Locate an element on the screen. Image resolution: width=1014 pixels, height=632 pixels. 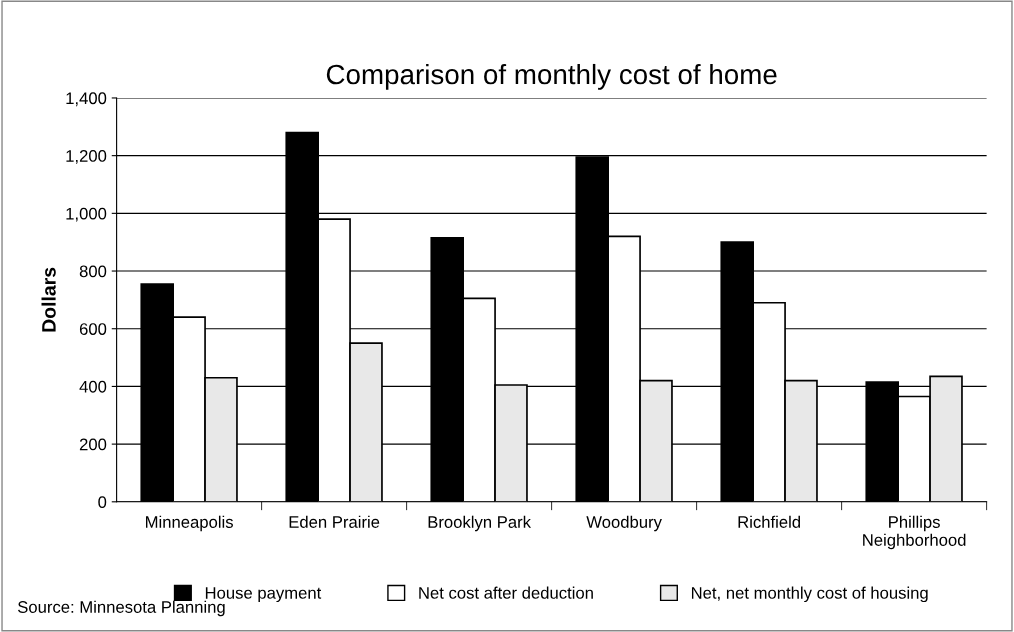
chart-title: Comparison of monthly cost of home is located at coordinates (551, 76).